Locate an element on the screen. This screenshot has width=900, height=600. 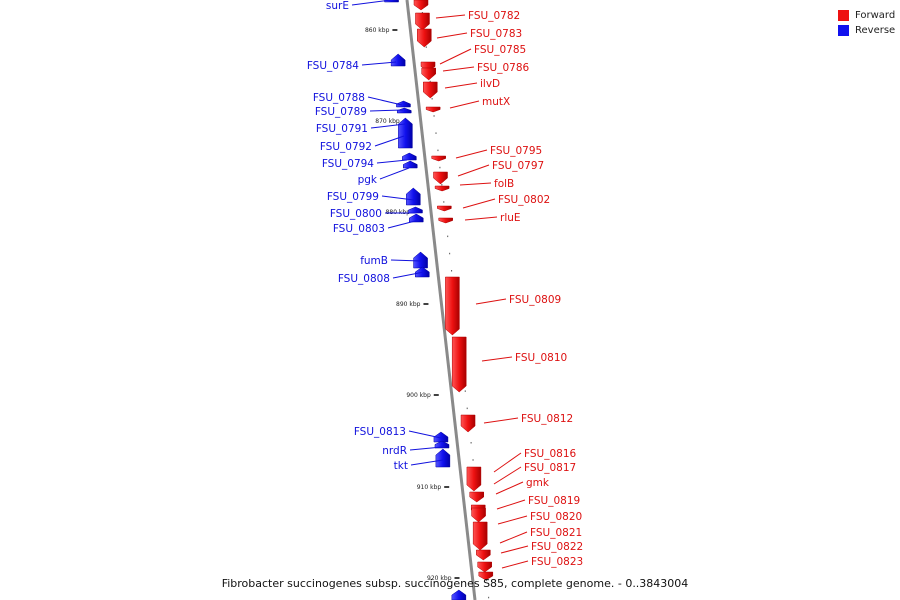
reverse-gene-label: FSU_0799 is located at coordinates (353, 197).